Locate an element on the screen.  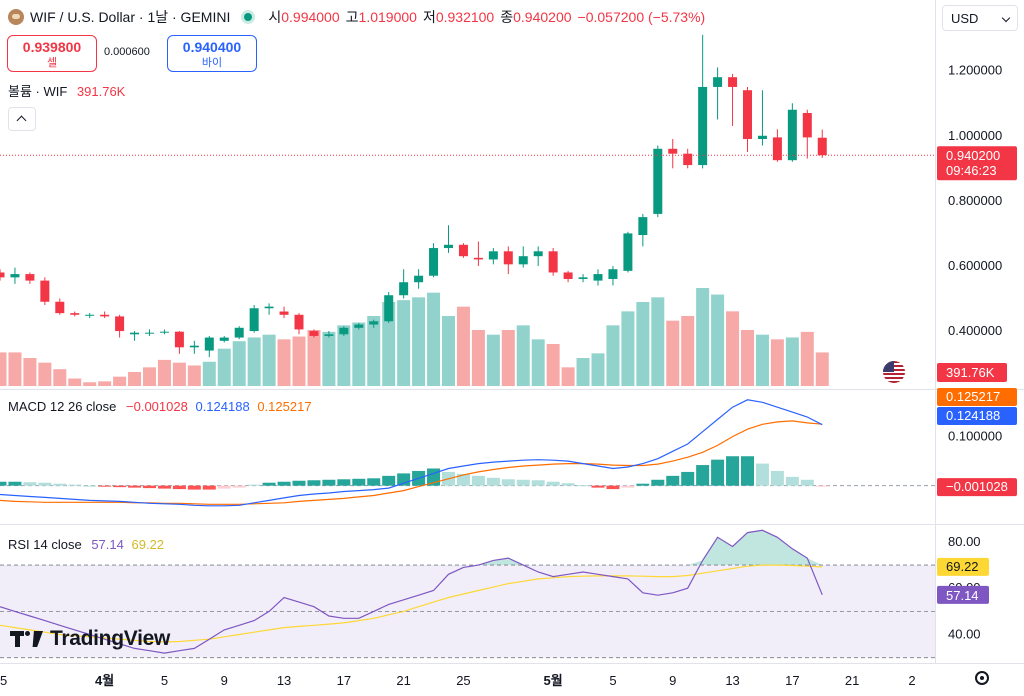
collapse-legend-button is located at coordinates (22, 119).